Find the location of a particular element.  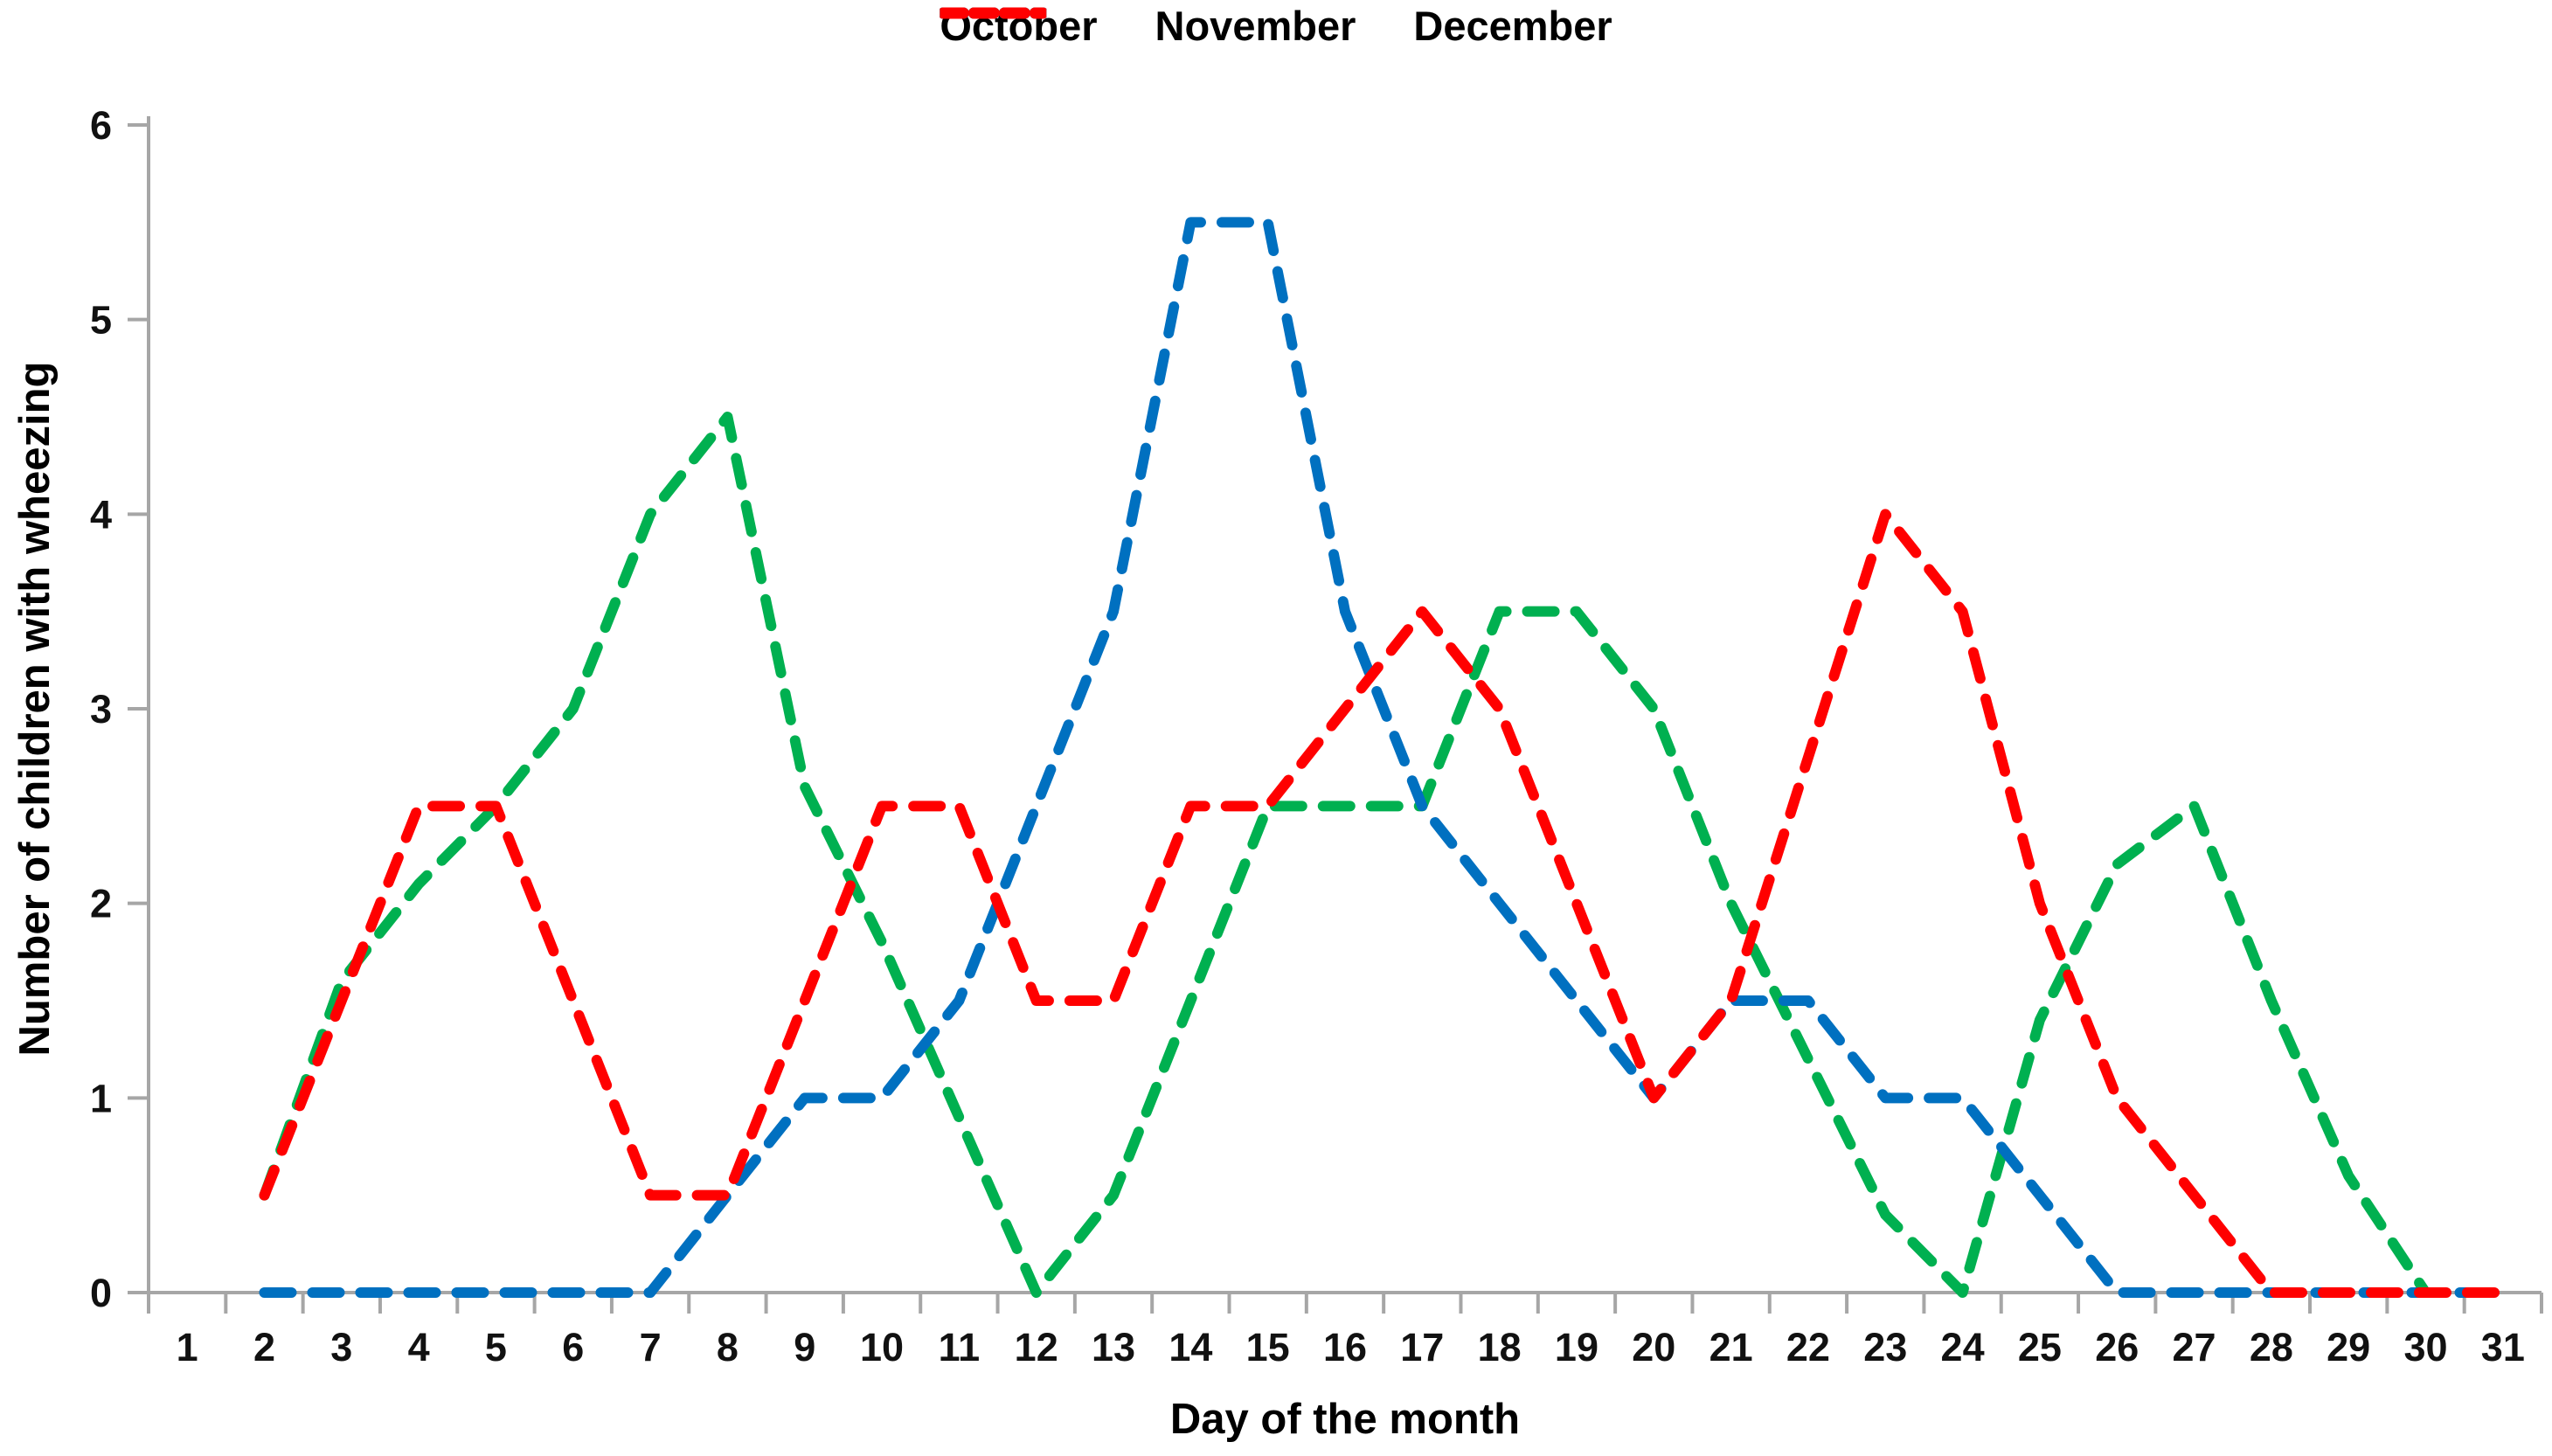

x-tick-label: 18 is located at coordinates (1500, 1347).